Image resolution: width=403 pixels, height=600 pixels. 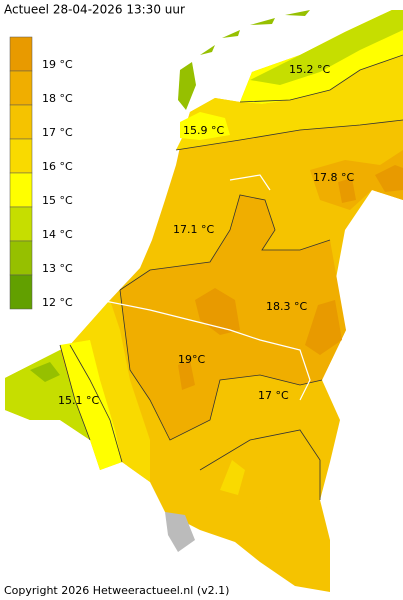 I want to click on zone-19d, so click(x=370, y=184).